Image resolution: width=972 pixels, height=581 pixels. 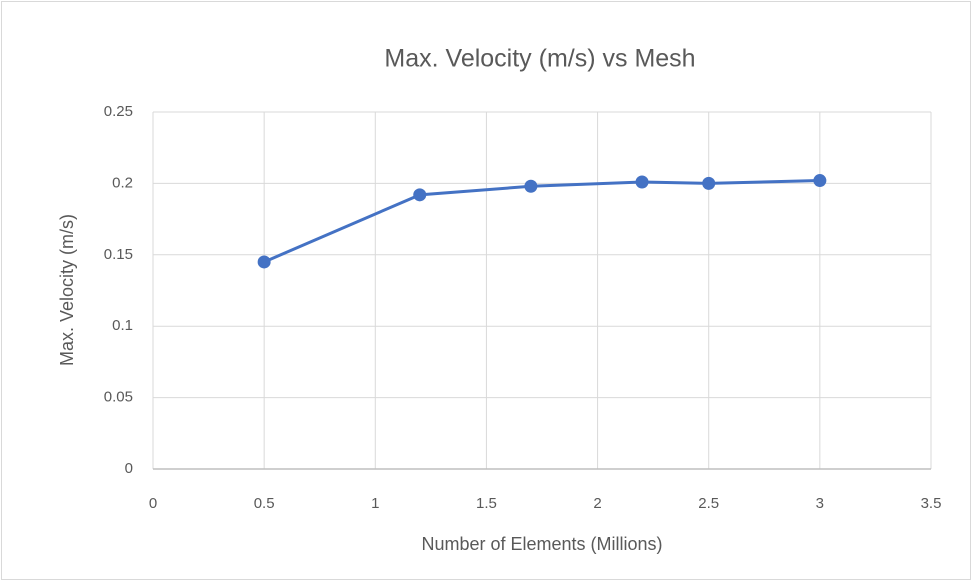 What do you see at coordinates (129, 468) in the screenshot?
I see `y-tick-label: 0` at bounding box center [129, 468].